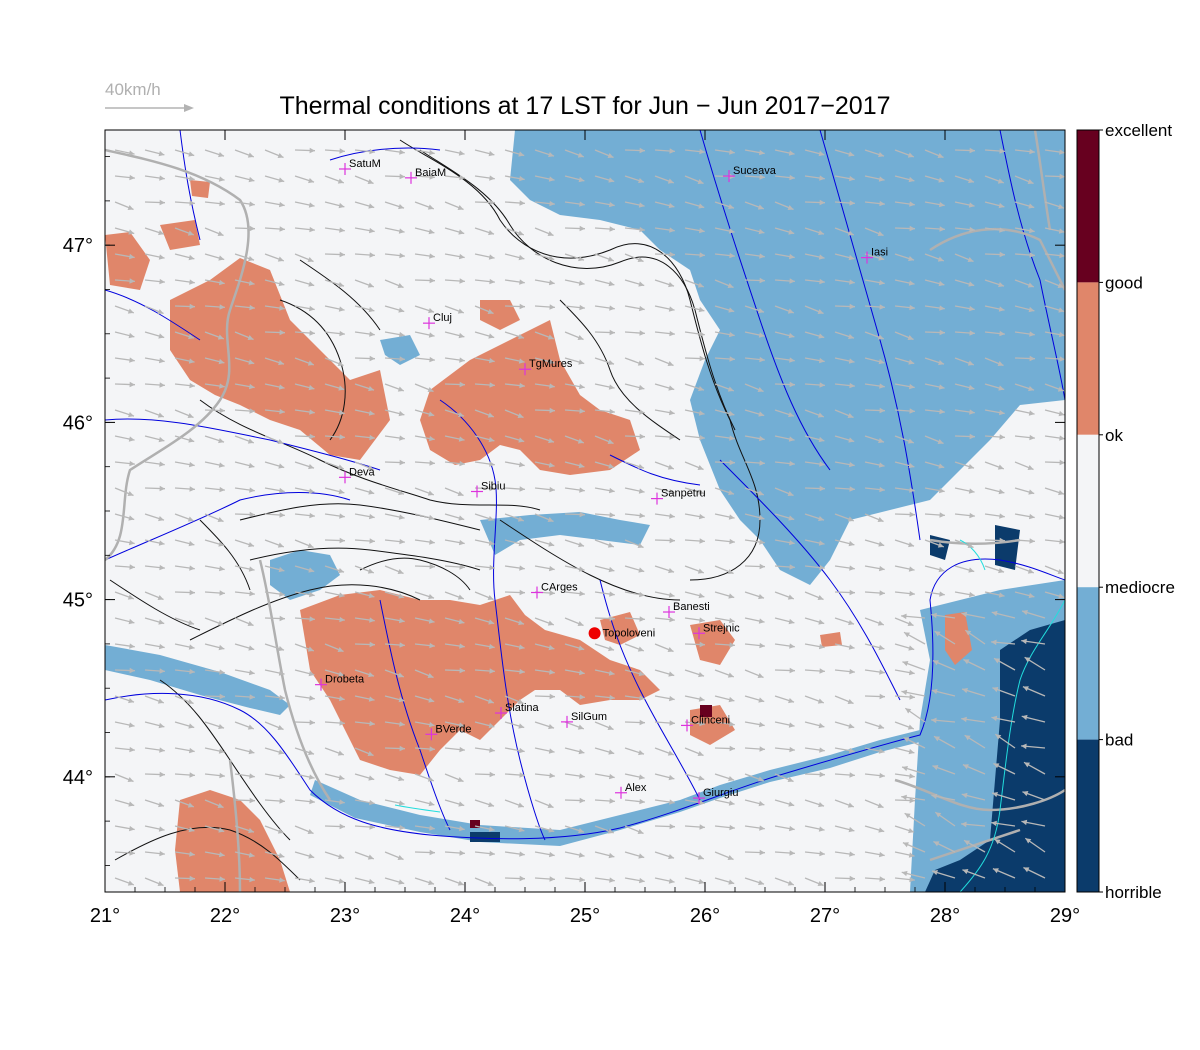  Describe the element at coordinates (345, 916) in the screenshot. I see `x-tick-label: 23°` at that location.